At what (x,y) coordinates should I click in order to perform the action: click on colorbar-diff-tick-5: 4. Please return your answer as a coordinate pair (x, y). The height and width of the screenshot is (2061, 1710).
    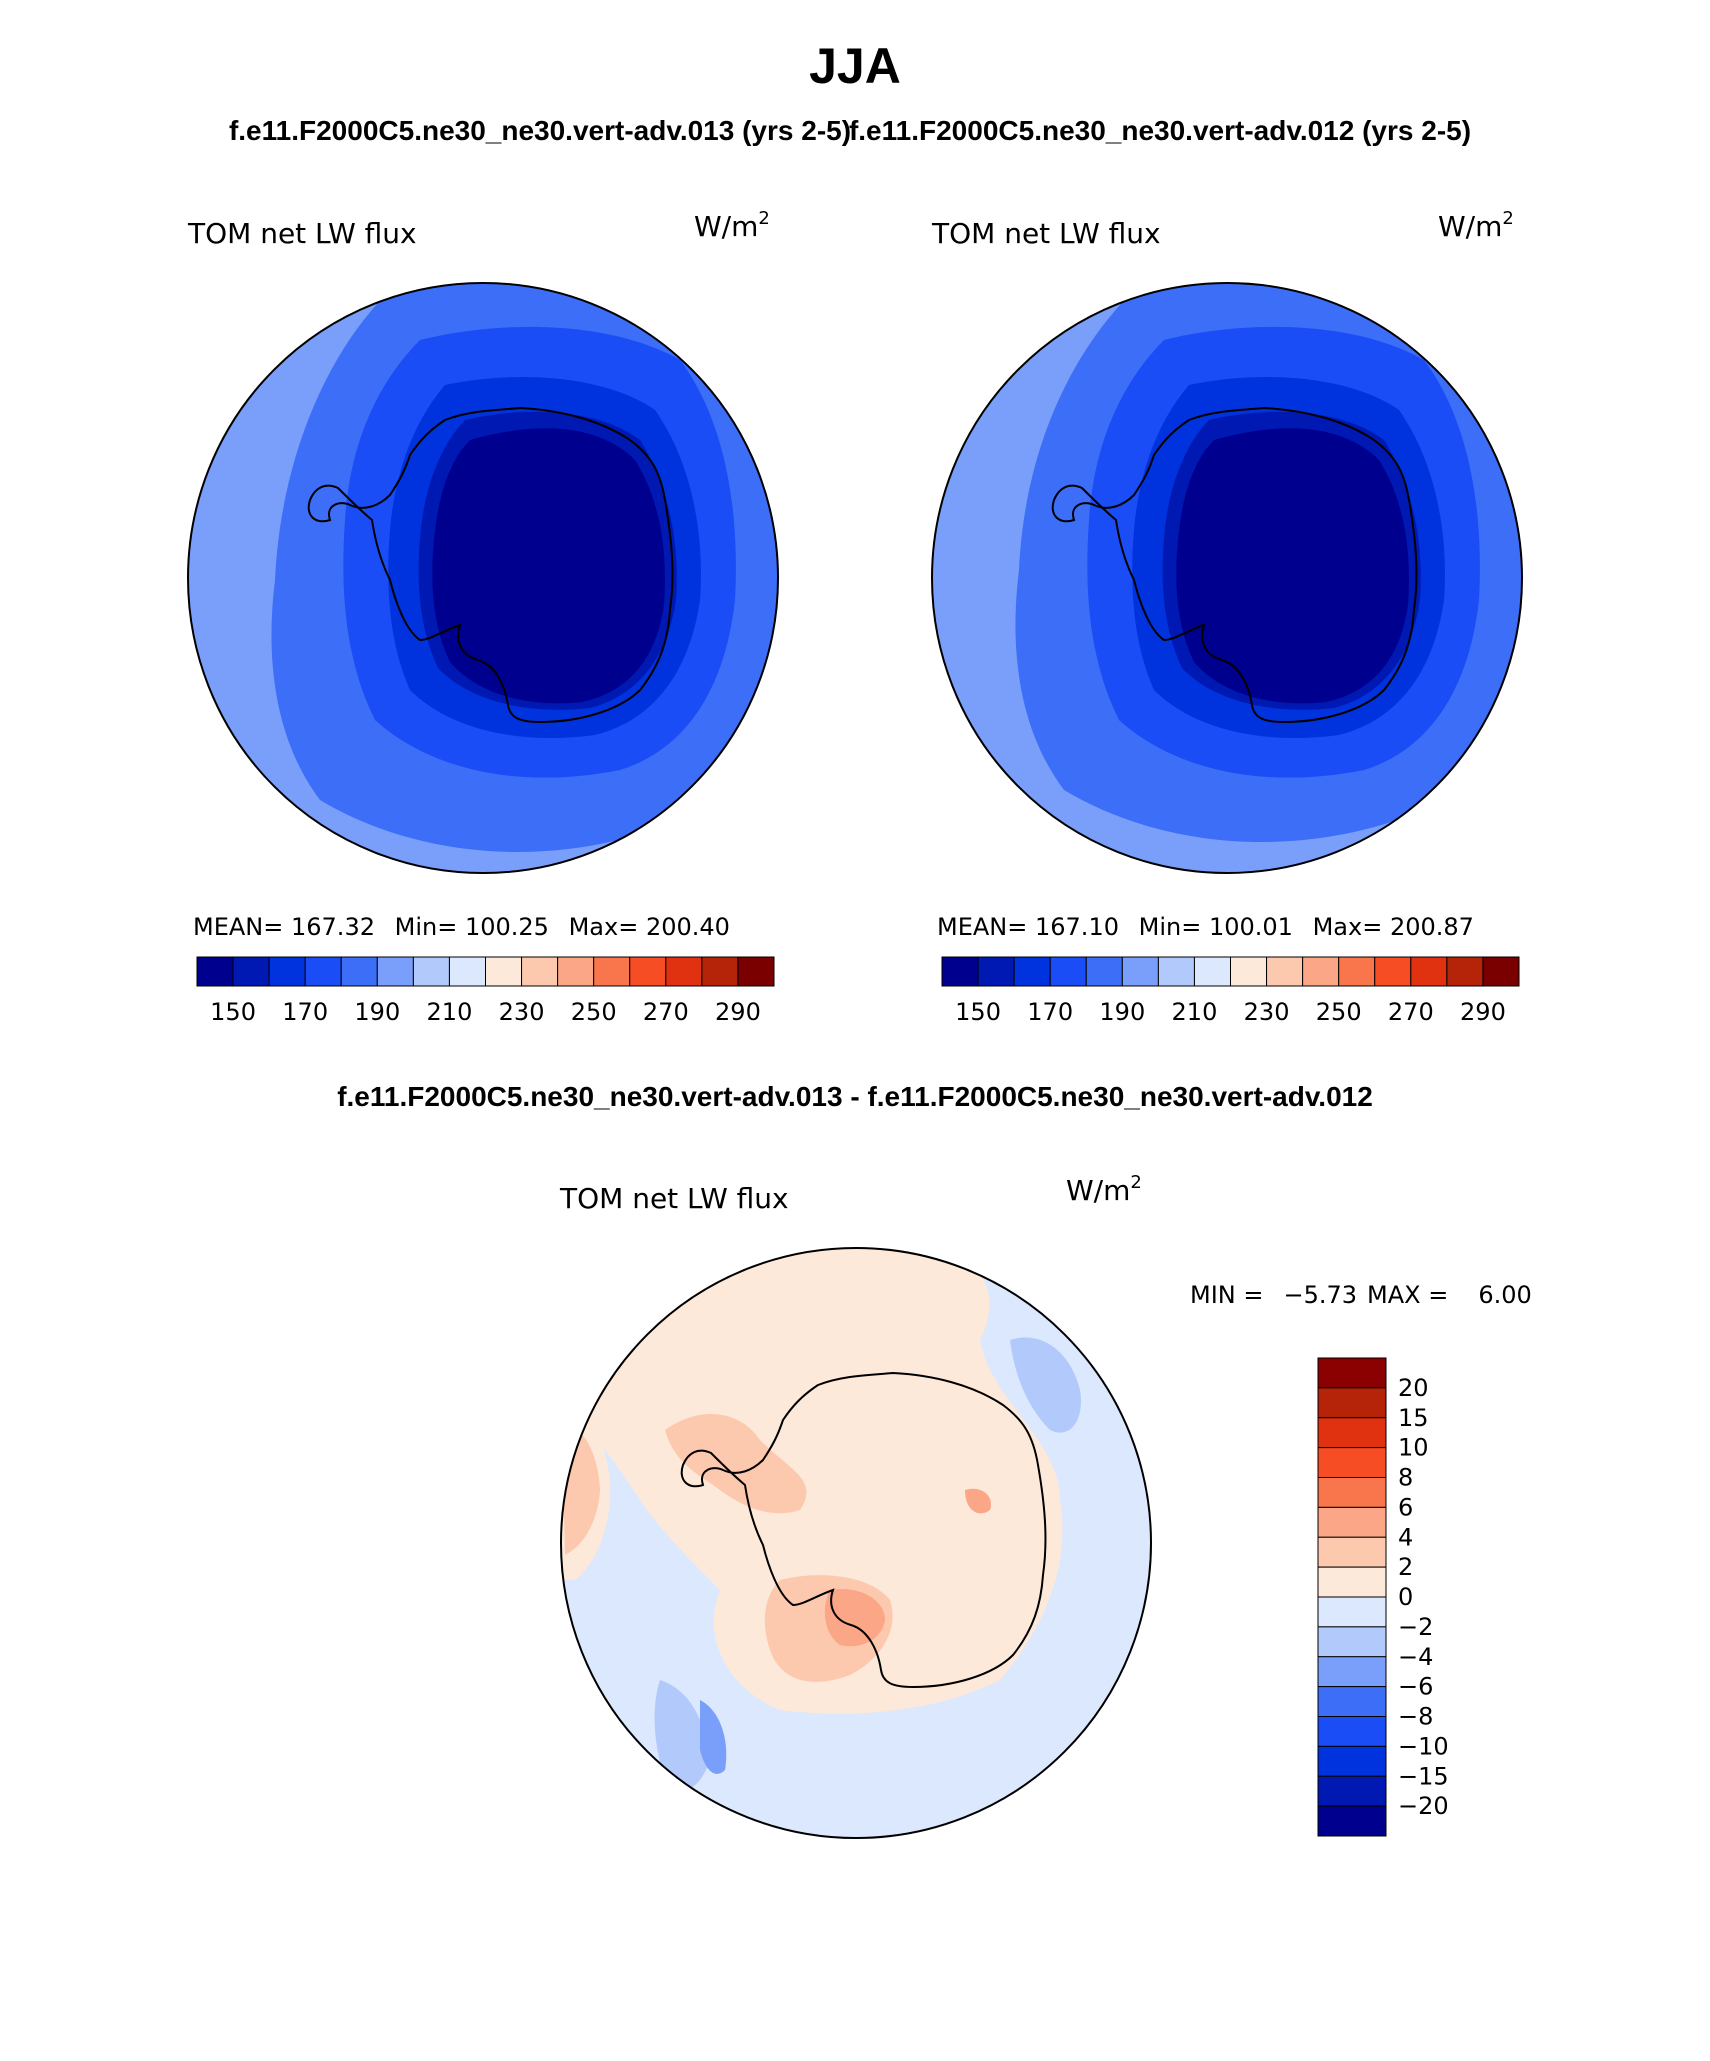
    Looking at the image, I should click on (1405, 1537).